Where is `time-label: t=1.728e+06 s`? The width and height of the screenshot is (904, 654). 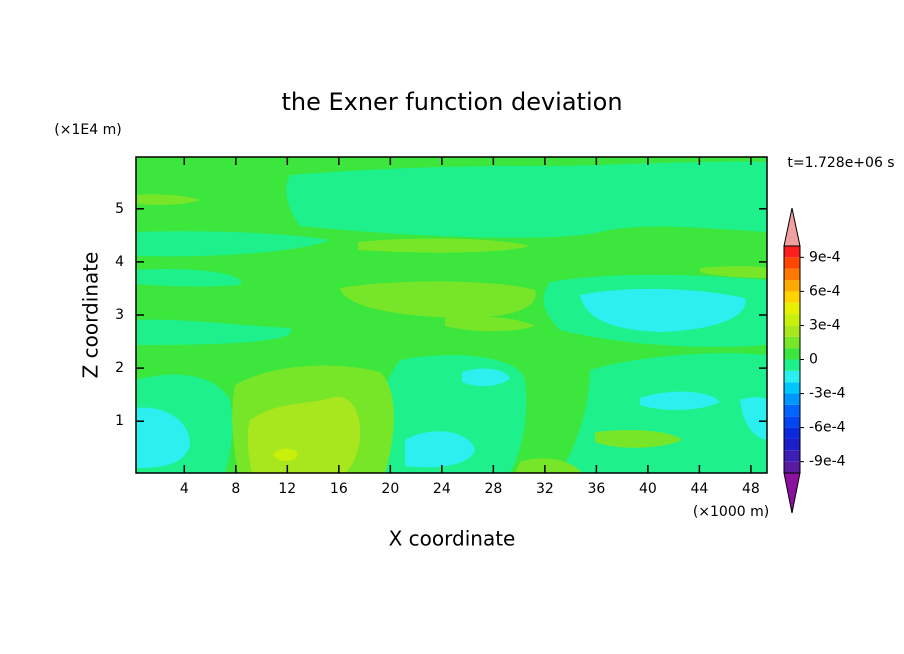 time-label: t=1.728e+06 s is located at coordinates (840, 163).